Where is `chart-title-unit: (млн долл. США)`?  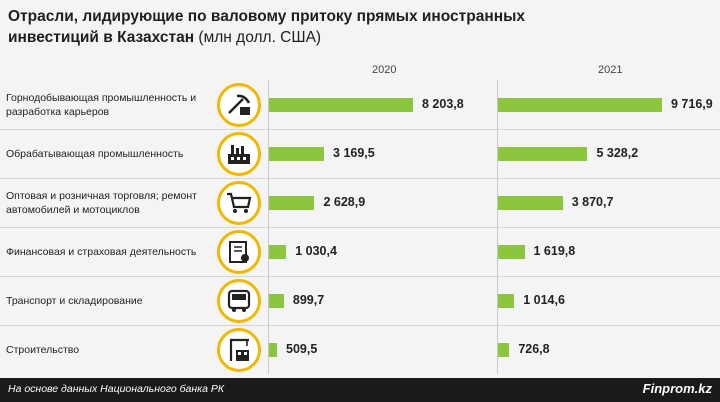
chart-title-unit: (млн долл. США) is located at coordinates (260, 37).